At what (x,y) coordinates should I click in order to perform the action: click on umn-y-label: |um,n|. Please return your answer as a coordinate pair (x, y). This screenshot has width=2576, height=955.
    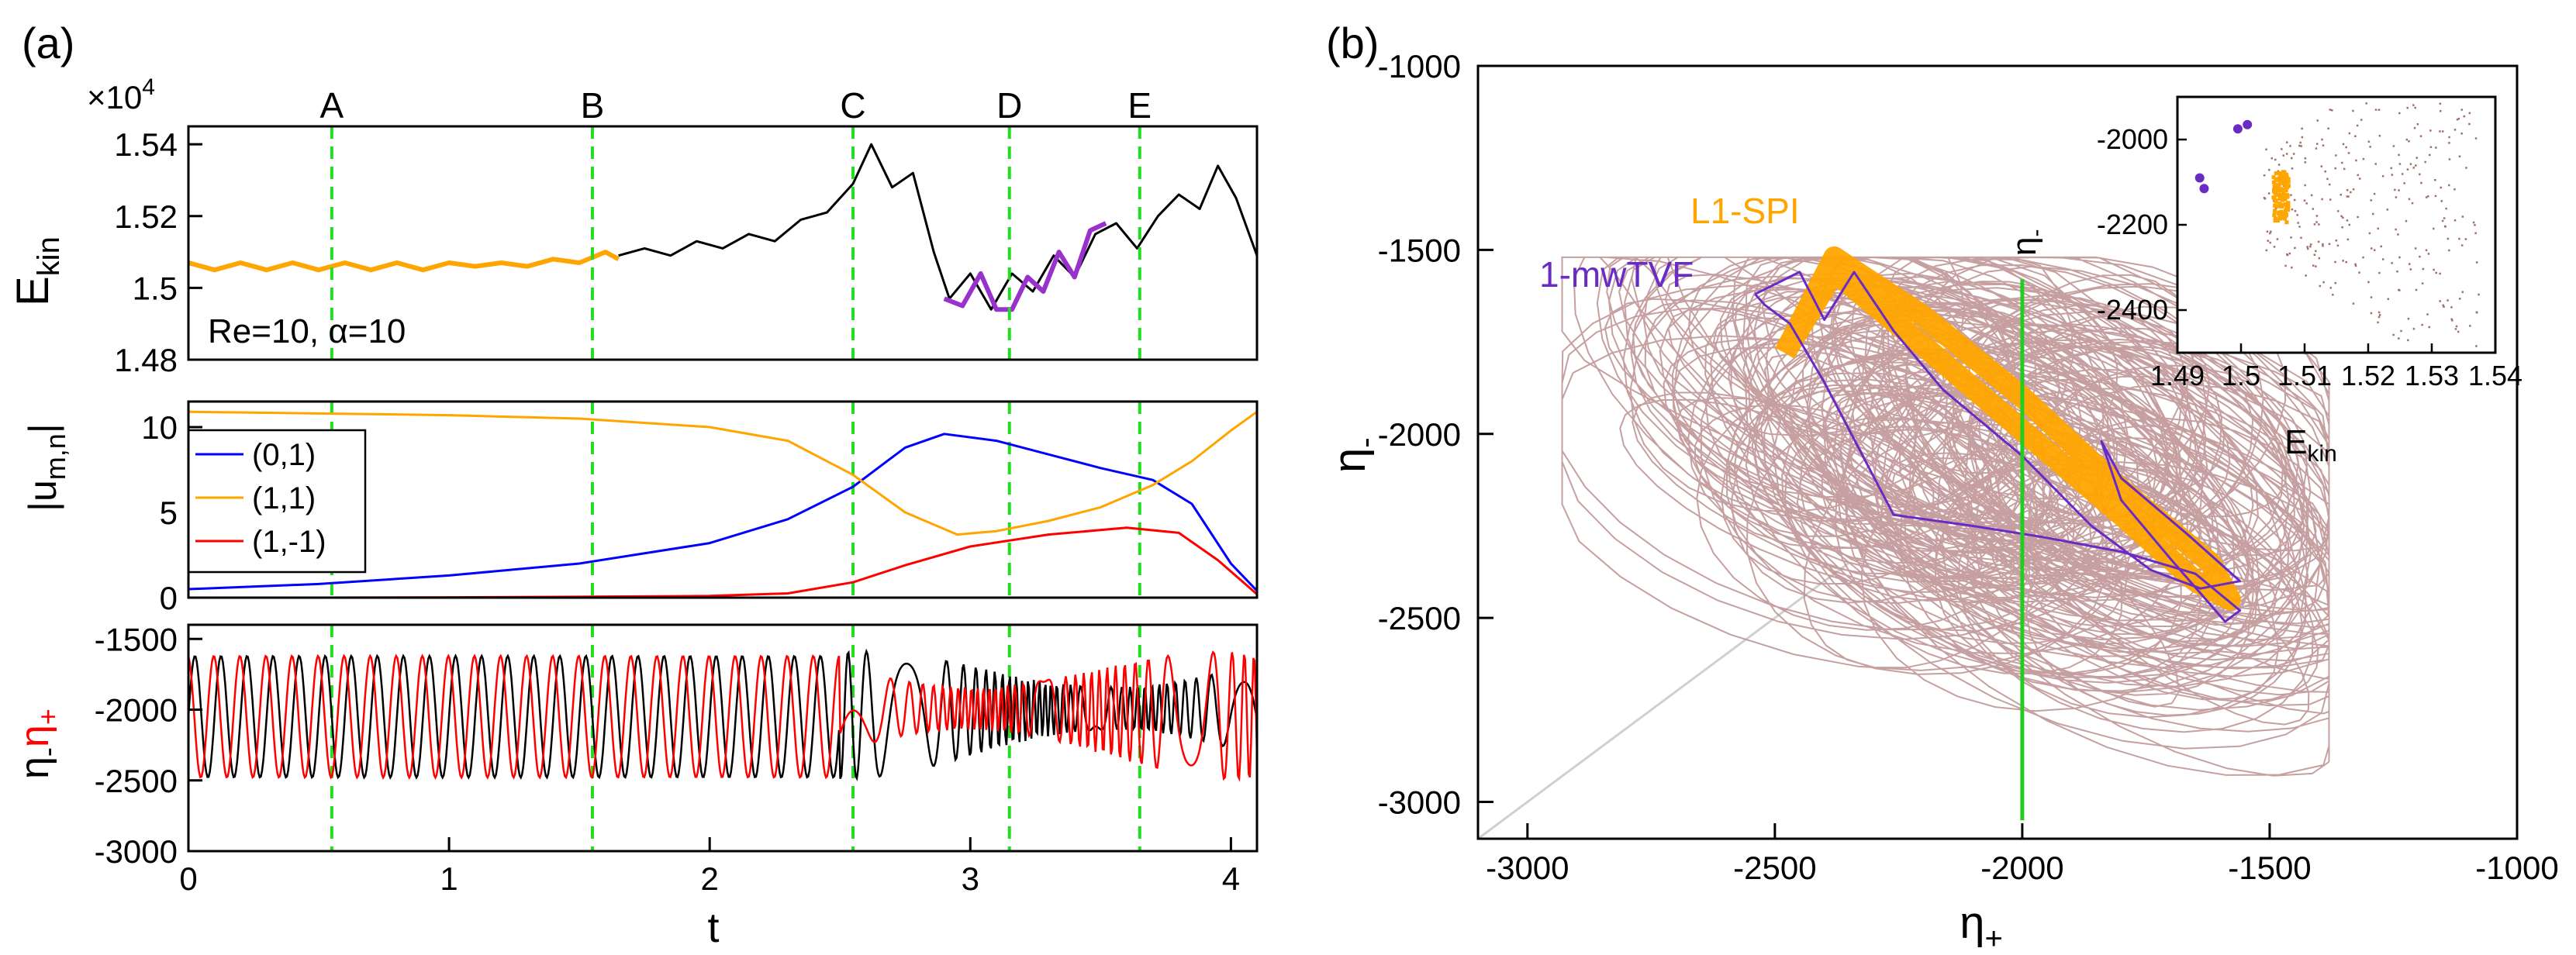
    Looking at the image, I should click on (46, 467).